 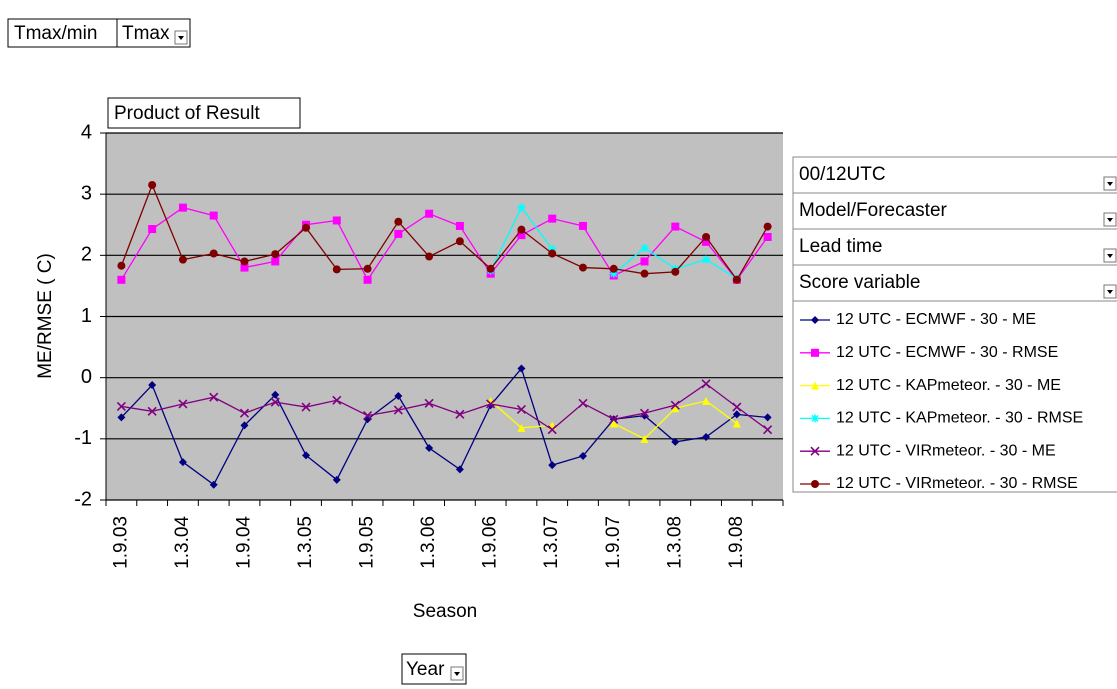 What do you see at coordinates (425, 669) in the screenshot?
I see `row-field-label: Year` at bounding box center [425, 669].